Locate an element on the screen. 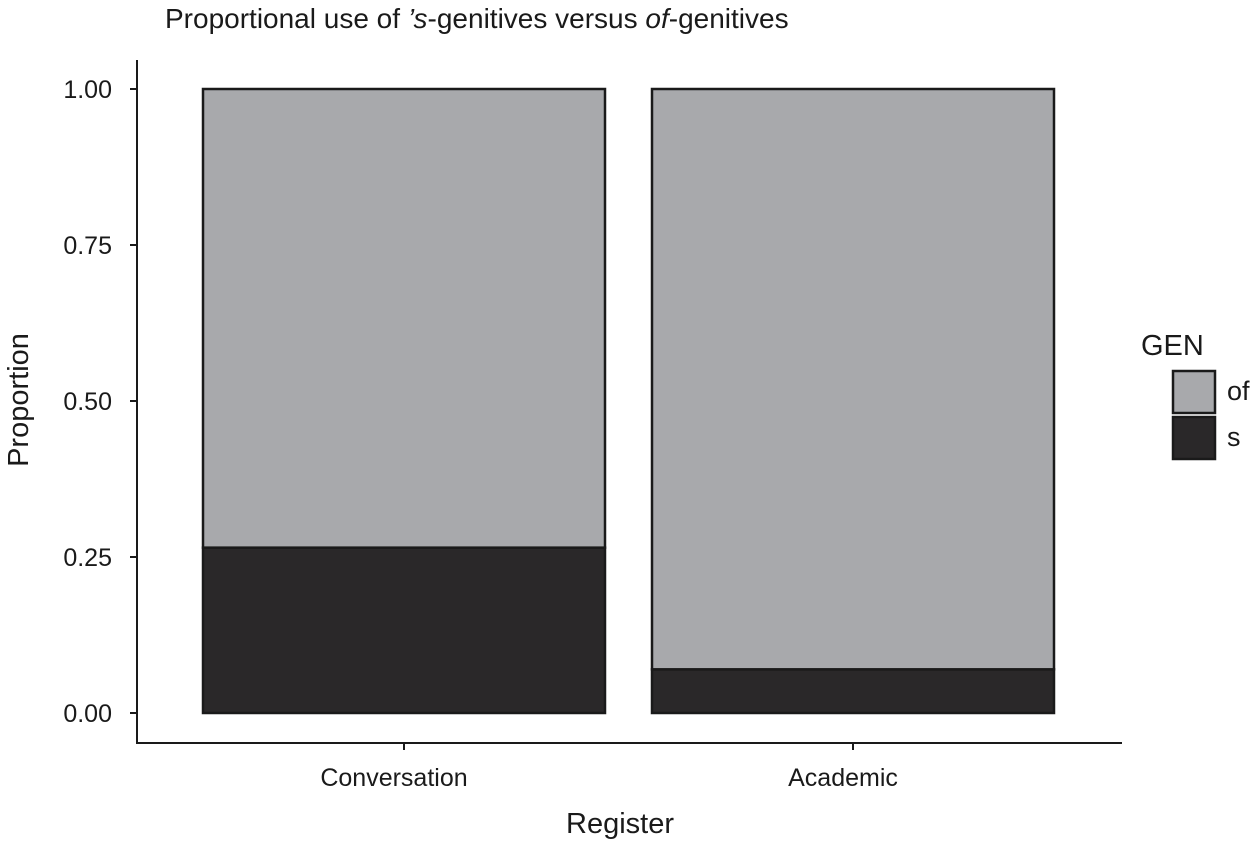 Image resolution: width=1255 pixels, height=841 pixels. legend-entries: of s is located at coordinates (1210, 415).